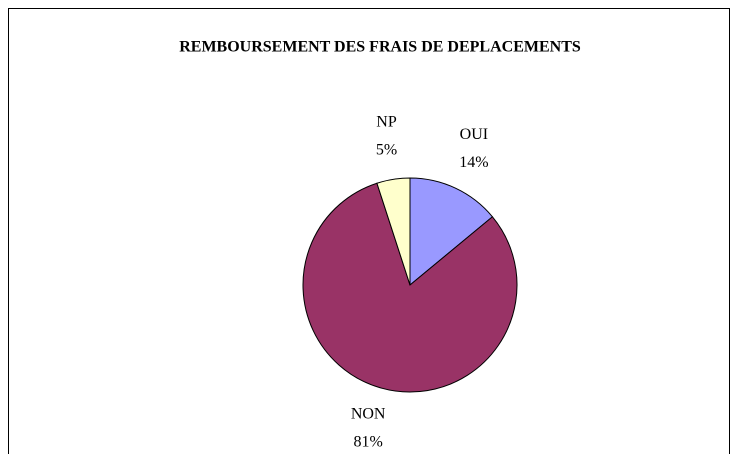  What do you see at coordinates (386, 150) in the screenshot?
I see `slice-value-label: 5%` at bounding box center [386, 150].